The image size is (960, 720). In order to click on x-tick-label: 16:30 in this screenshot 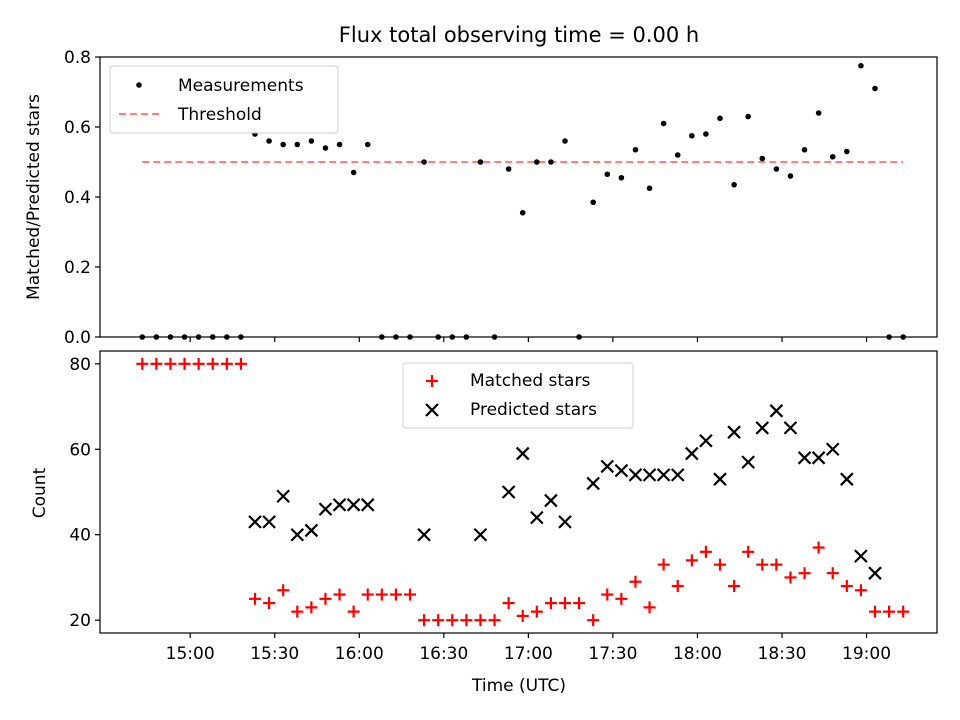, I will do `click(443, 654)`.